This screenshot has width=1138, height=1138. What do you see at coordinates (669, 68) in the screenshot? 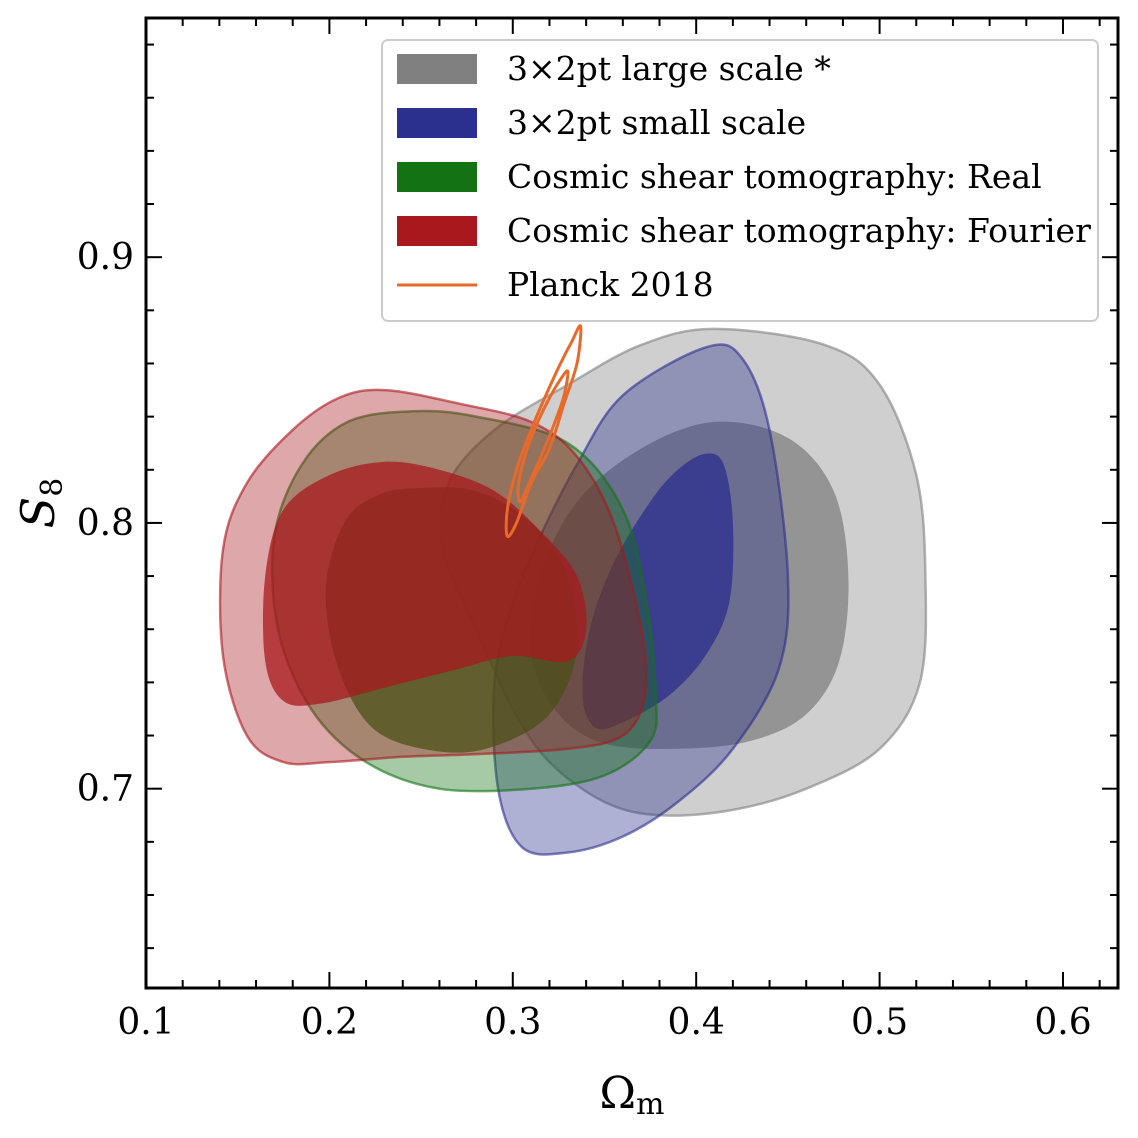
I see `legend-label-0: 3×2pt large scale *` at bounding box center [669, 68].